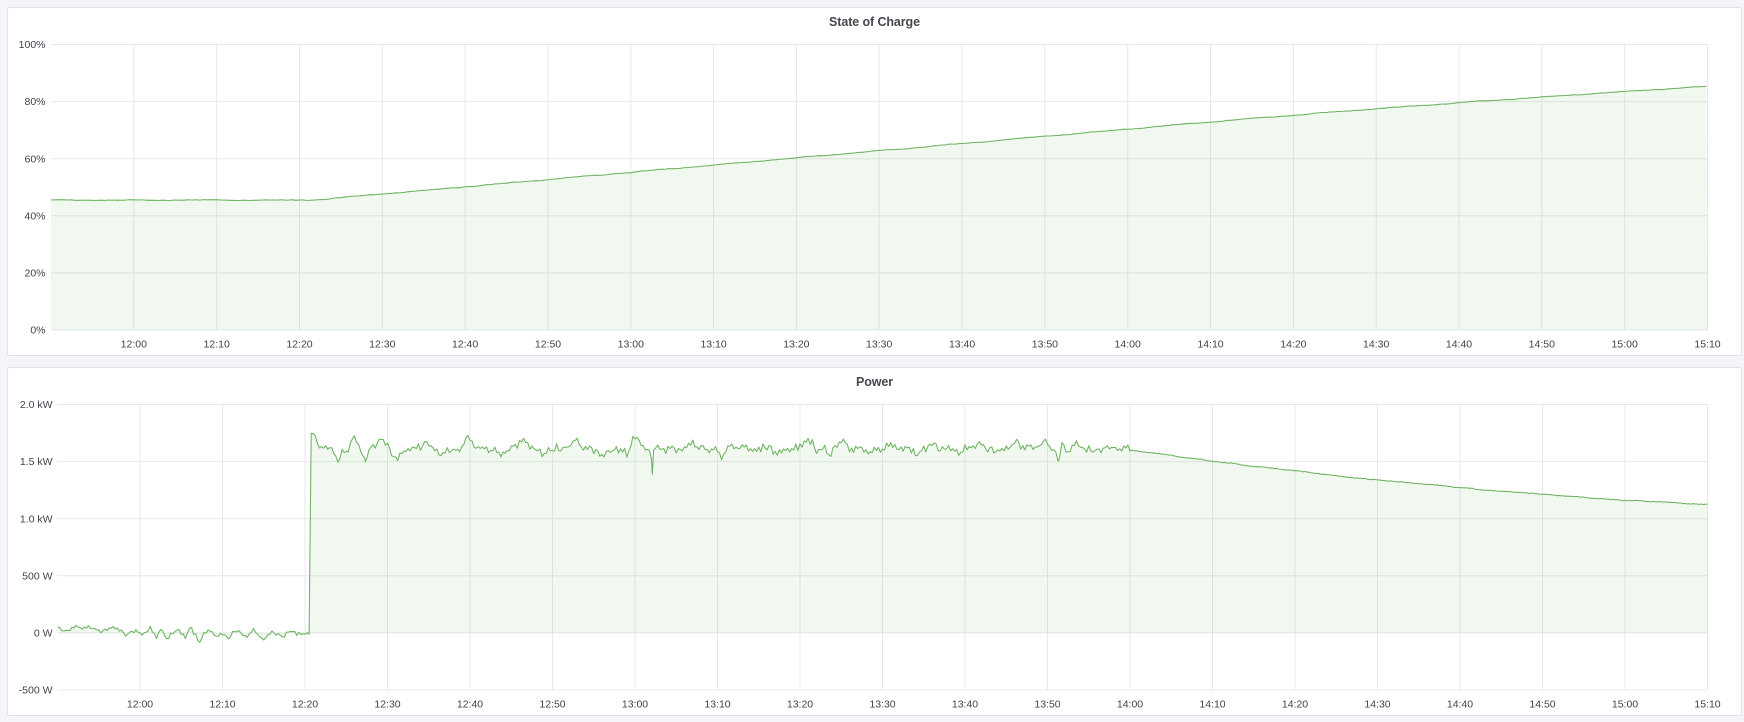 This screenshot has height=722, width=1744. Describe the element at coordinates (34, 216) in the screenshot. I see `svg-text: 40%` at that location.